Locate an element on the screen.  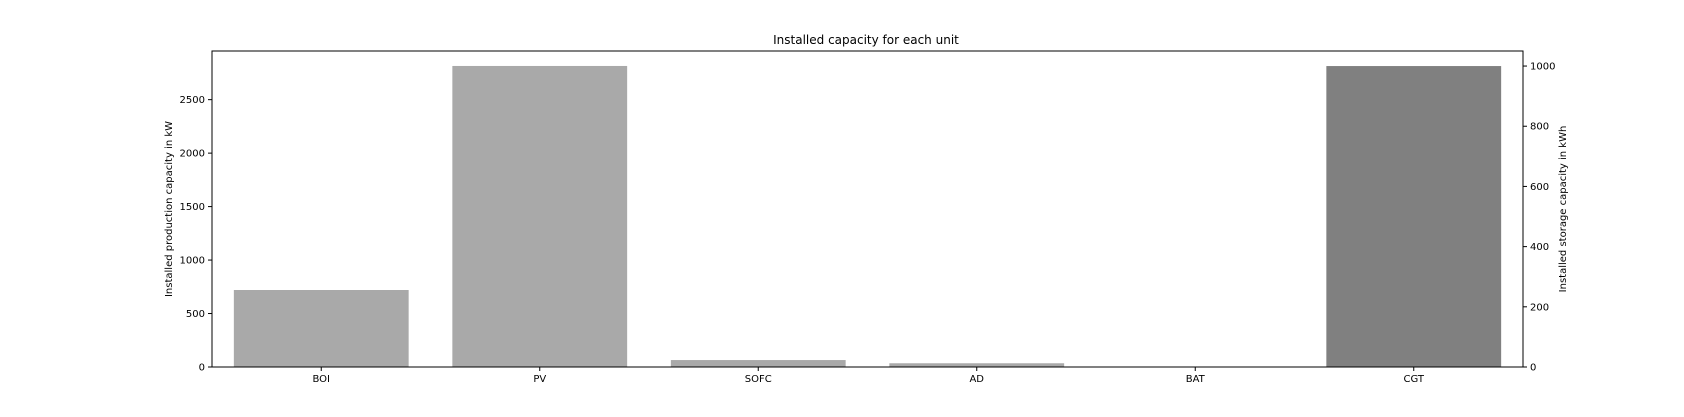
x-tick-label-bat: BAT is located at coordinates (1196, 379).